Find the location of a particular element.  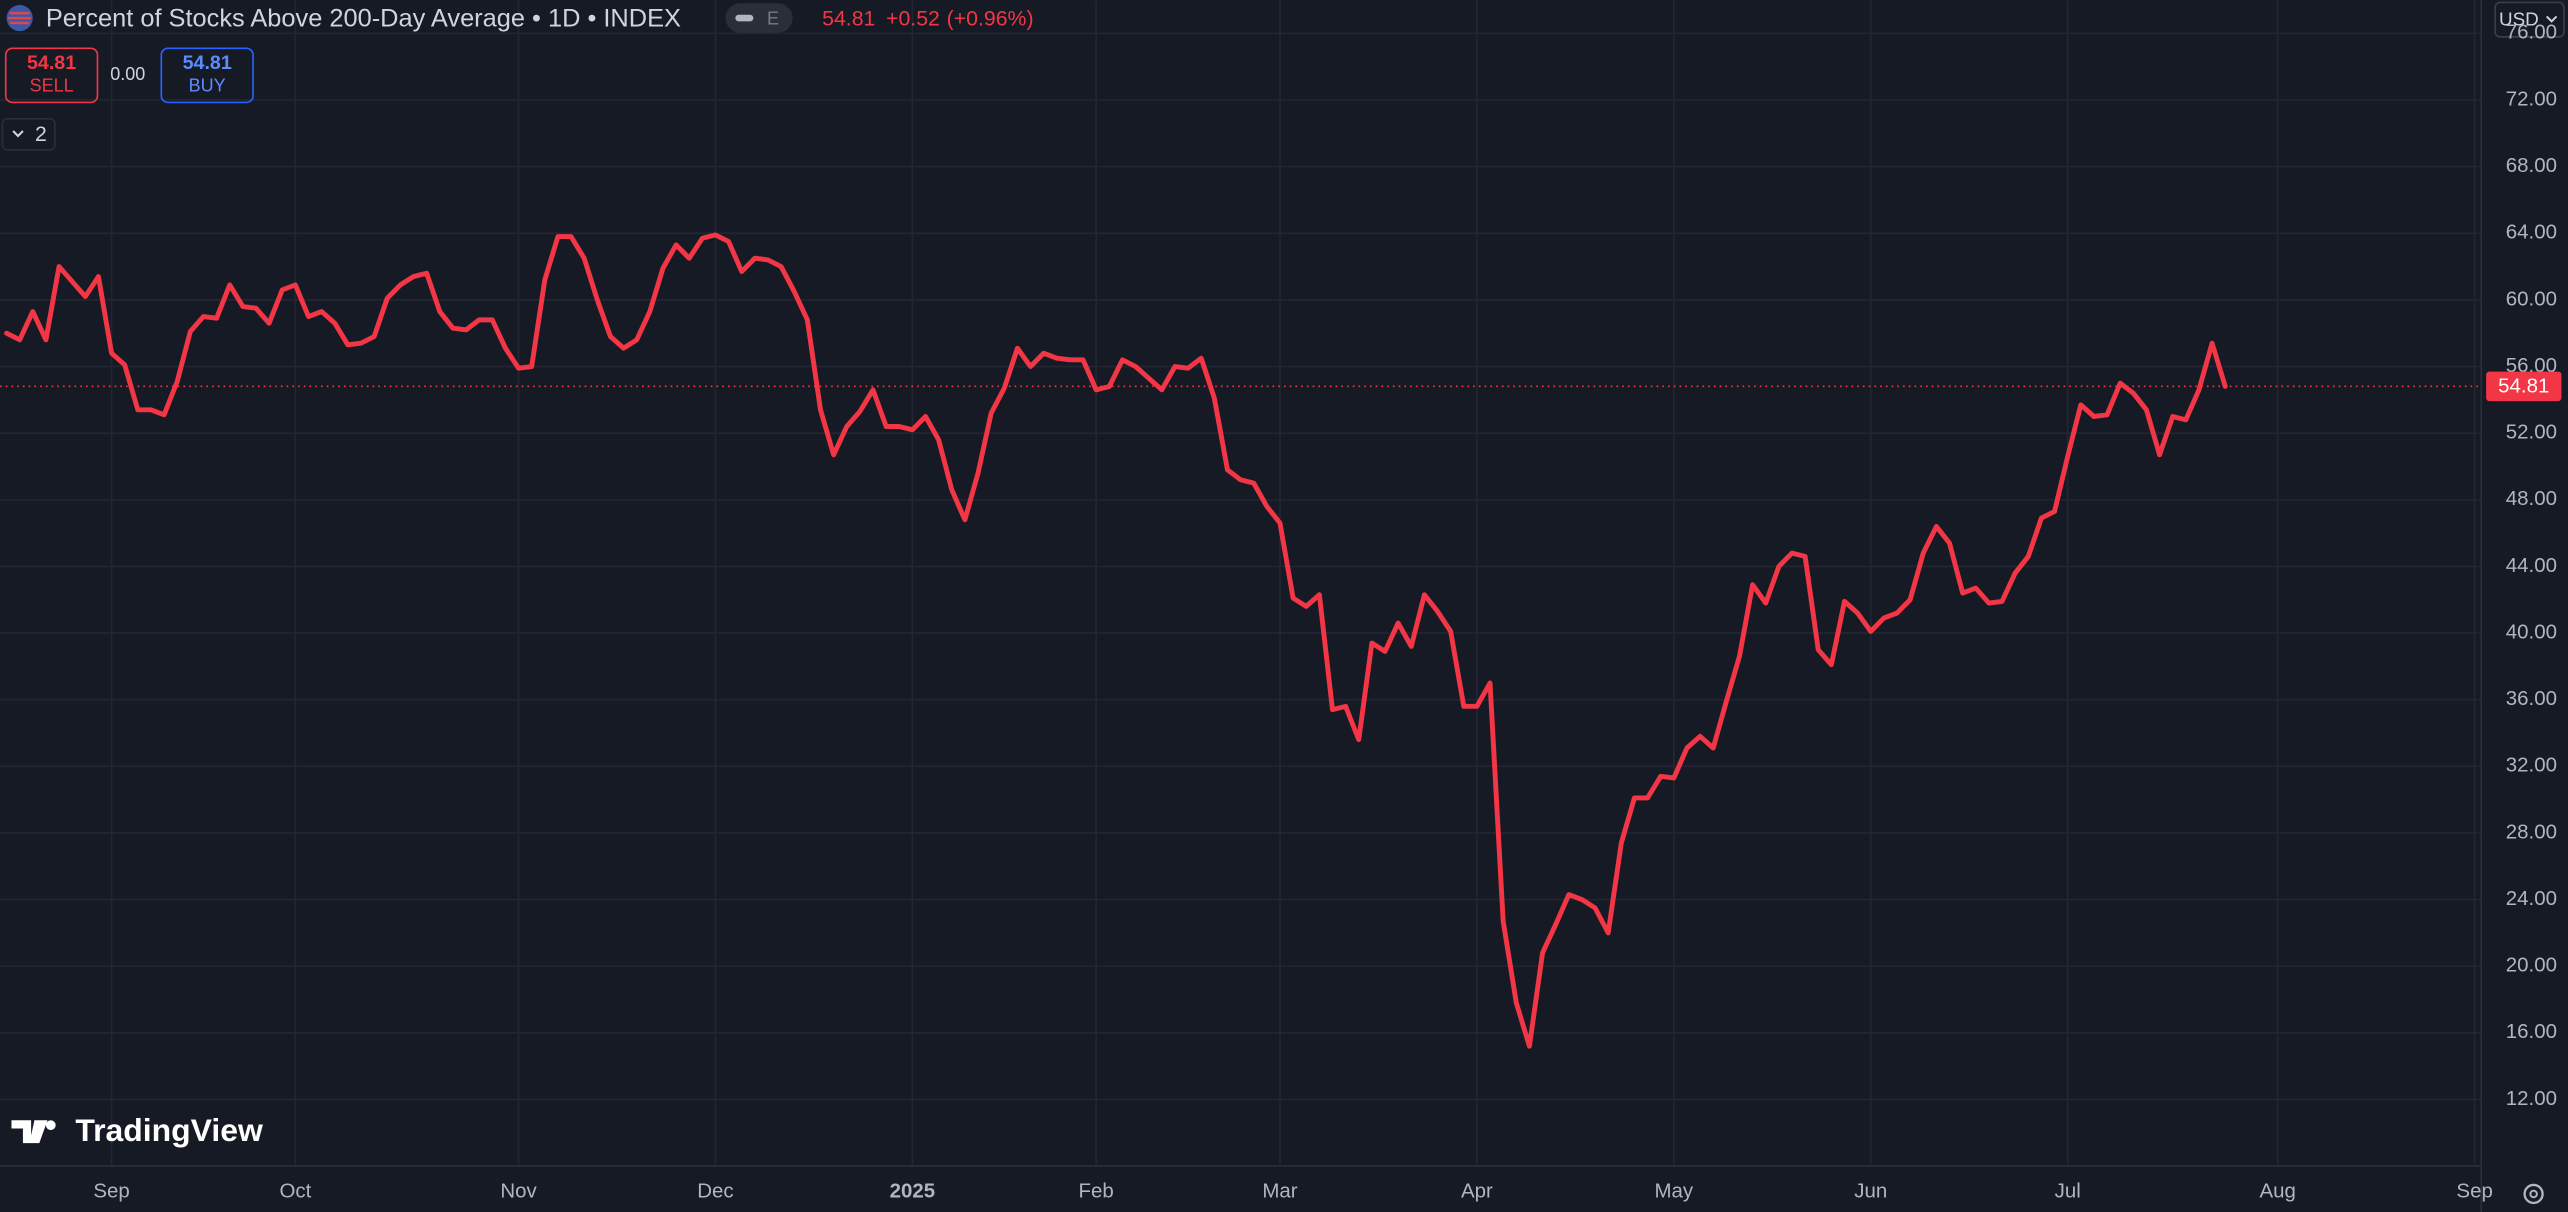

buy-label: BUY is located at coordinates (207, 86).